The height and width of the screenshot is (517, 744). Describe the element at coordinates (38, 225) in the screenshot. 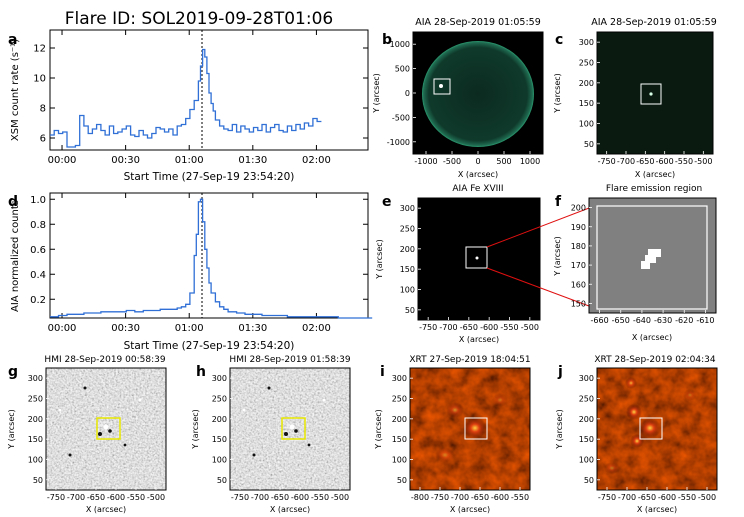

I see `y-tick-label: 0.8` at that location.